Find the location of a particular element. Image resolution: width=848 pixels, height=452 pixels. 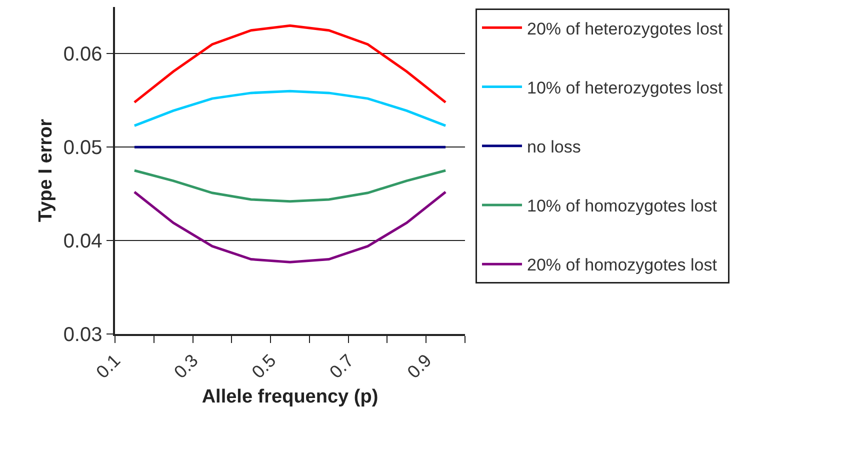

legend-label: 20% of heterozygotes lost is located at coordinates (625, 28).